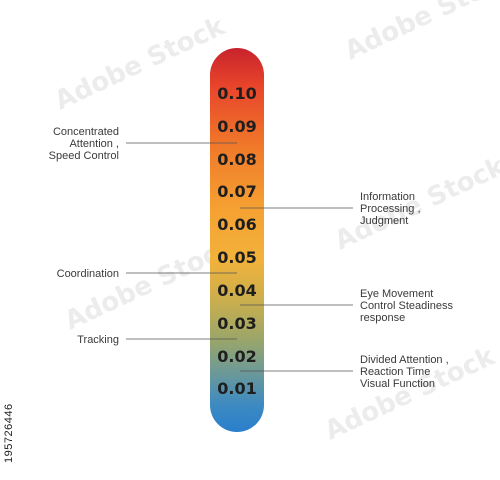 The width and height of the screenshot is (500, 480). I want to click on scale-tick-label: 0.02, so click(236, 356).